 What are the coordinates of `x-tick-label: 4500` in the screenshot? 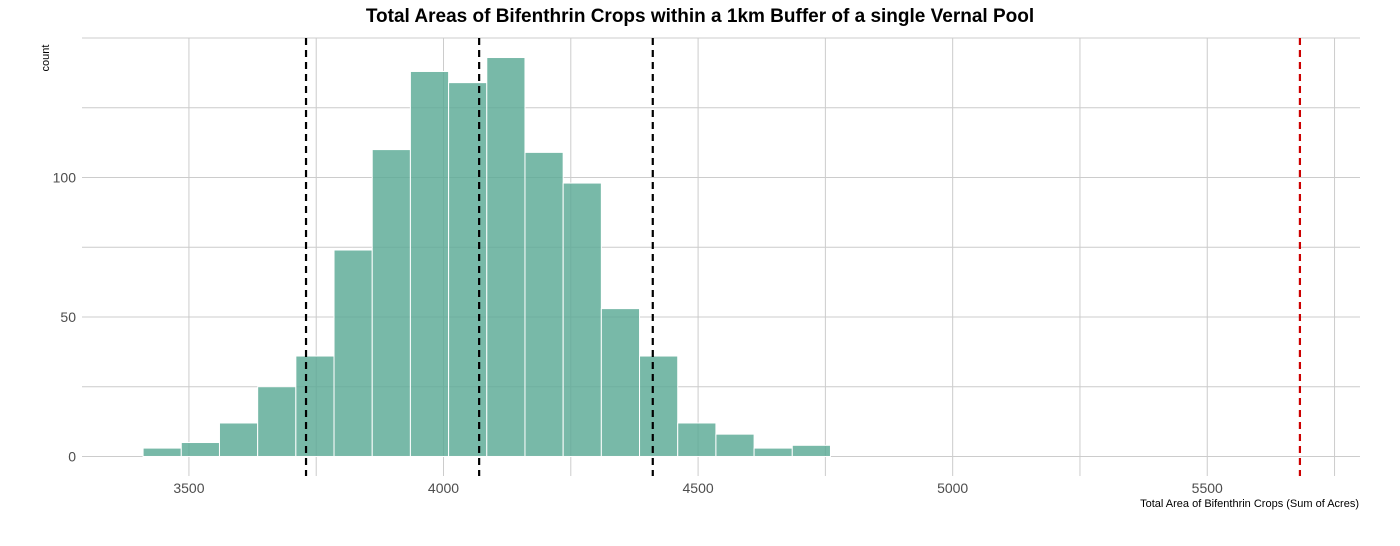 It's located at (698, 488).